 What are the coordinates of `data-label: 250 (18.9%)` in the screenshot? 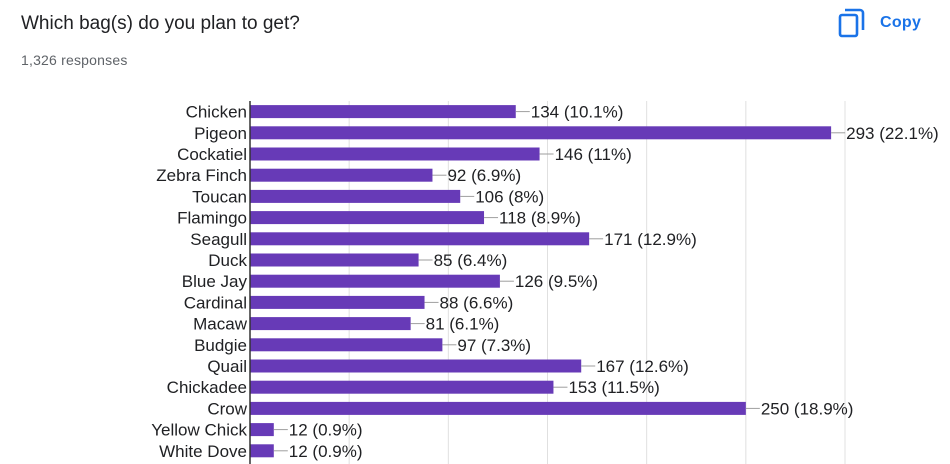 It's located at (807, 408).